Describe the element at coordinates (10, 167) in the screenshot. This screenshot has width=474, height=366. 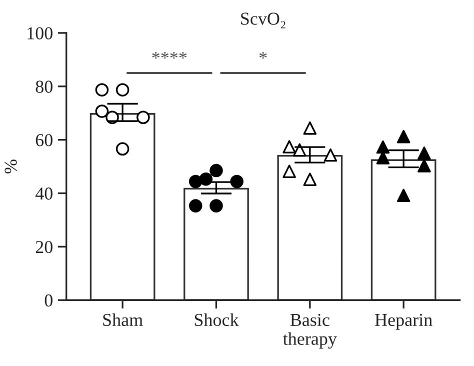
I see `y-axis-title: %` at that location.